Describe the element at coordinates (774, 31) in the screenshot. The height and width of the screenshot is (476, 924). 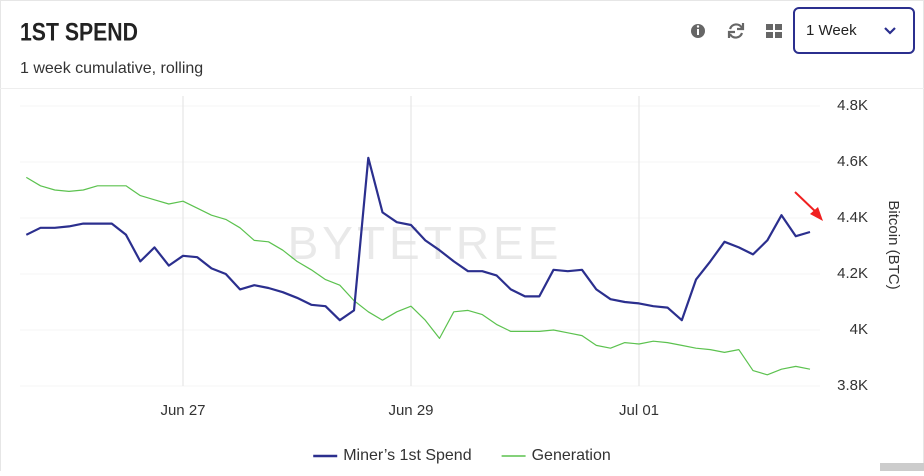
I see `layout-icon` at that location.